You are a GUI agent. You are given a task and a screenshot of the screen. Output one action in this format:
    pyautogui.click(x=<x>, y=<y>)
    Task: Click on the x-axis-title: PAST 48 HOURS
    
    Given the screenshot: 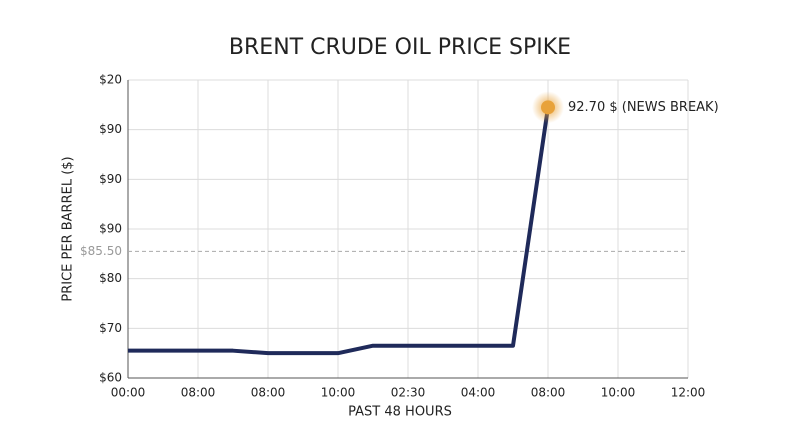 What is the action you would take?
    pyautogui.click(x=400, y=412)
    